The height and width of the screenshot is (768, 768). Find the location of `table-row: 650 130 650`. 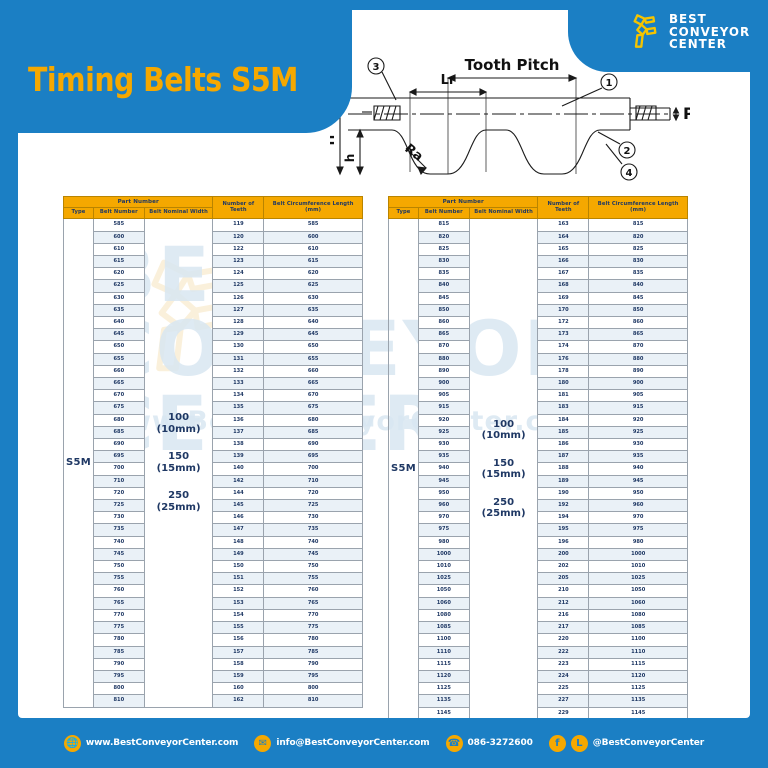

table-row: 650 130 650 is located at coordinates (213, 347).